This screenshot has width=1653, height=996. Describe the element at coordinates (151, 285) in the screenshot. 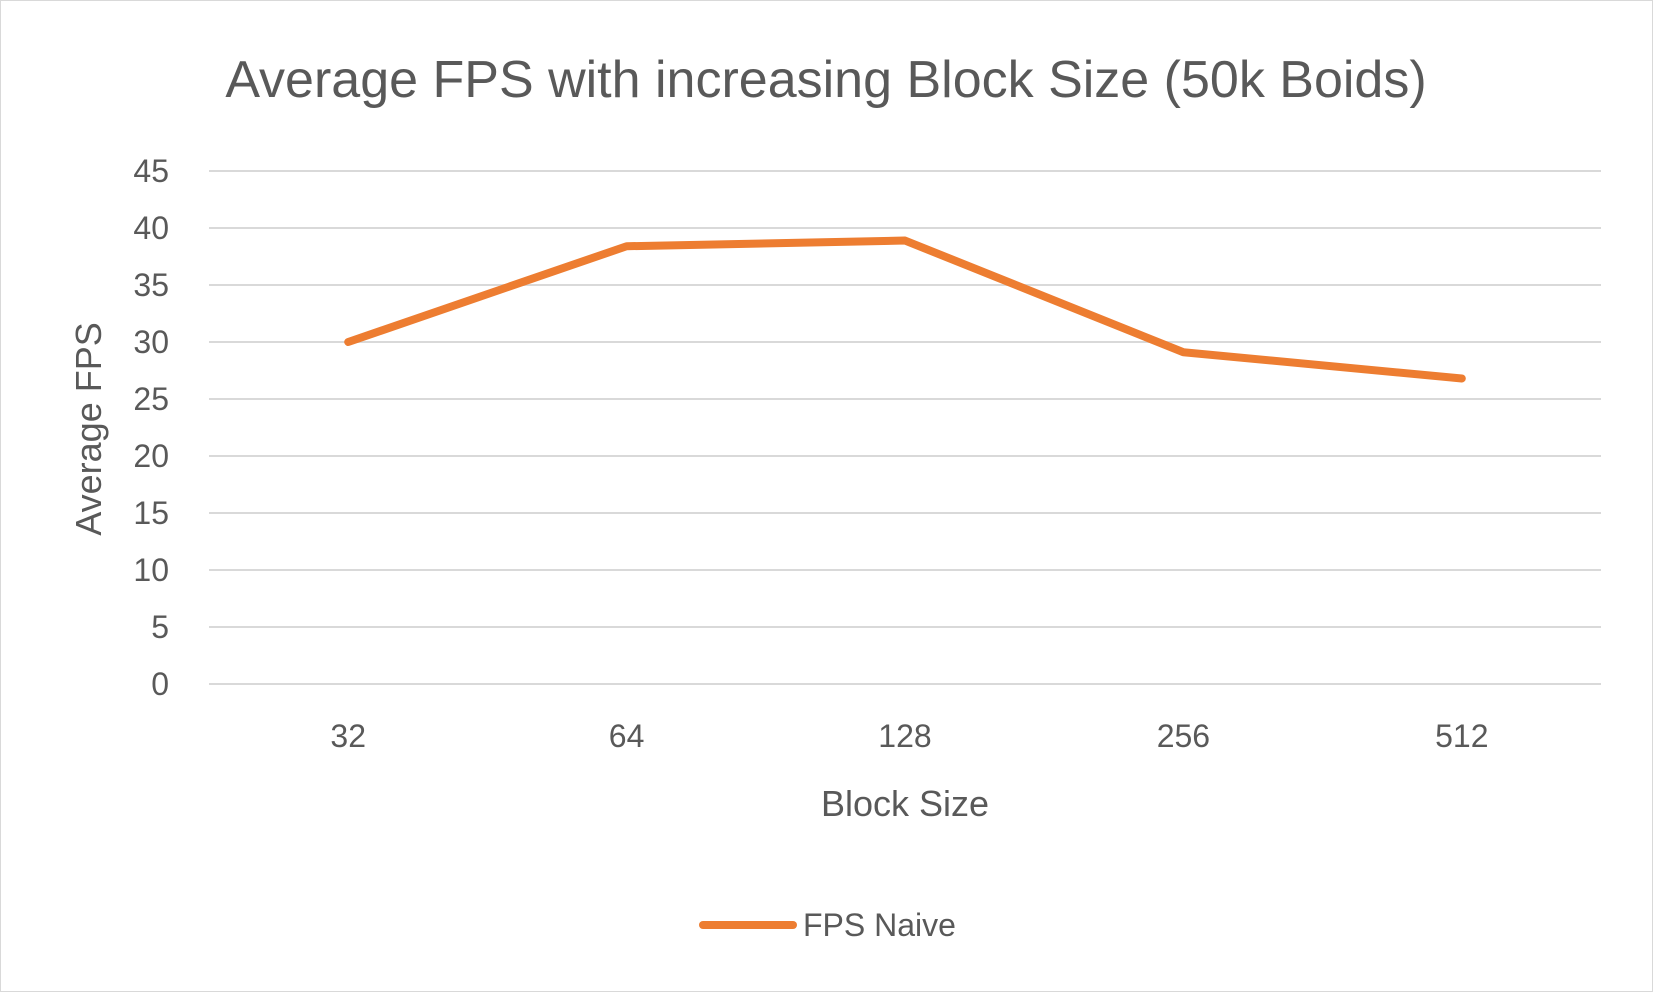

I see `y-tick-label: 35` at that location.